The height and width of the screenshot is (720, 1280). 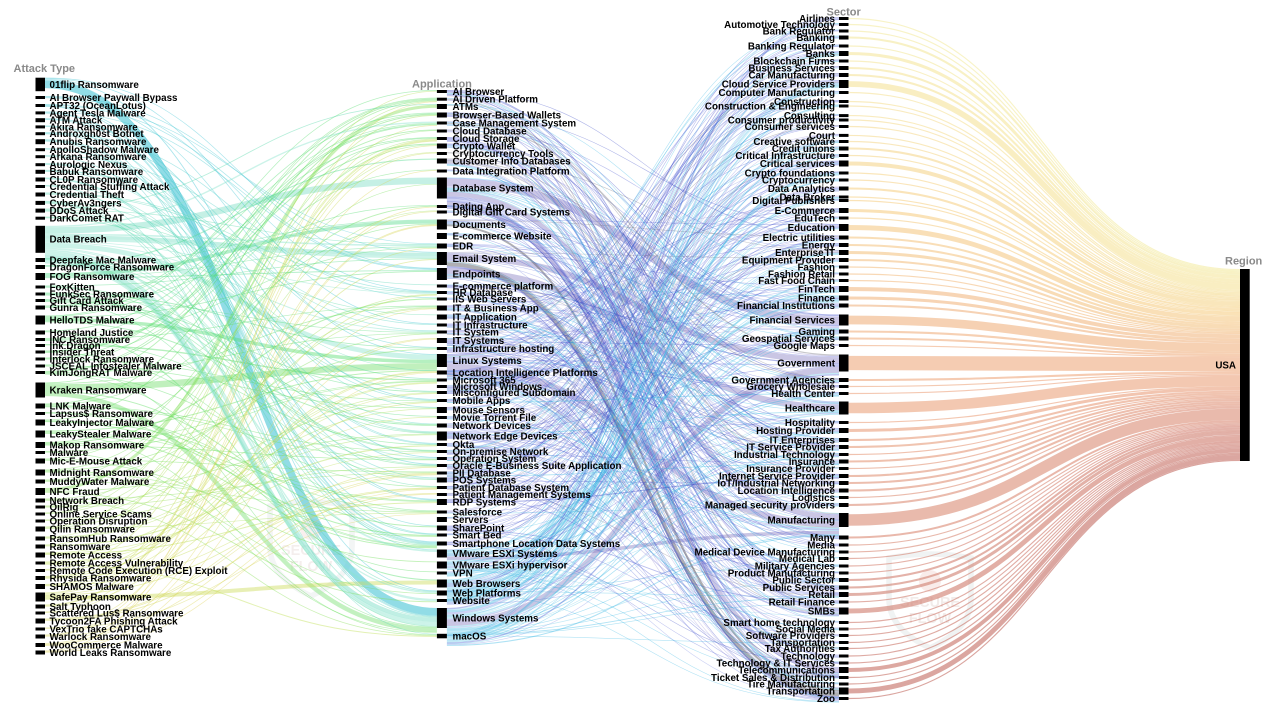 I want to click on svg-text: Fashion, so click(x=816, y=267).